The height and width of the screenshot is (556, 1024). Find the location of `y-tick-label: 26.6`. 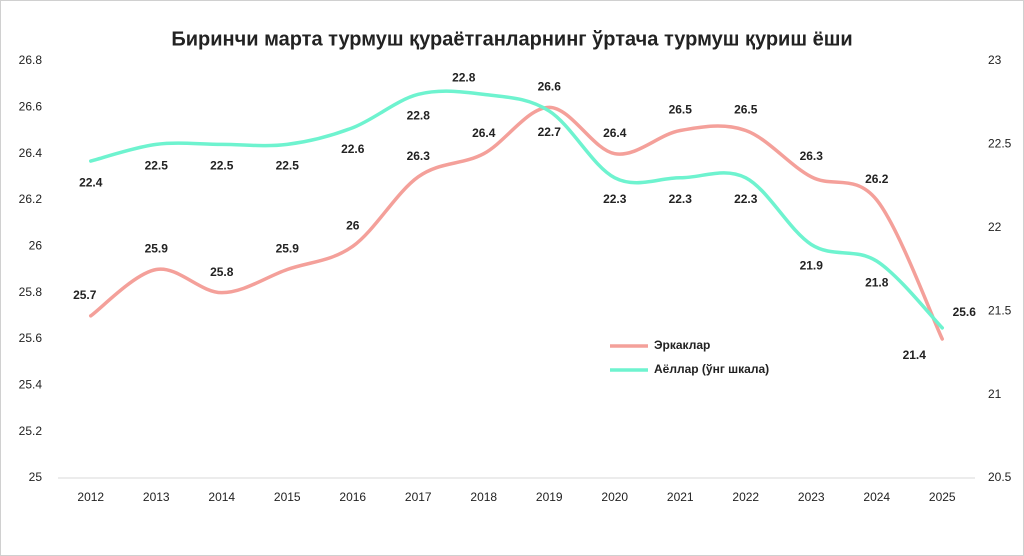

y-tick-label: 26.6 is located at coordinates (31, 107).